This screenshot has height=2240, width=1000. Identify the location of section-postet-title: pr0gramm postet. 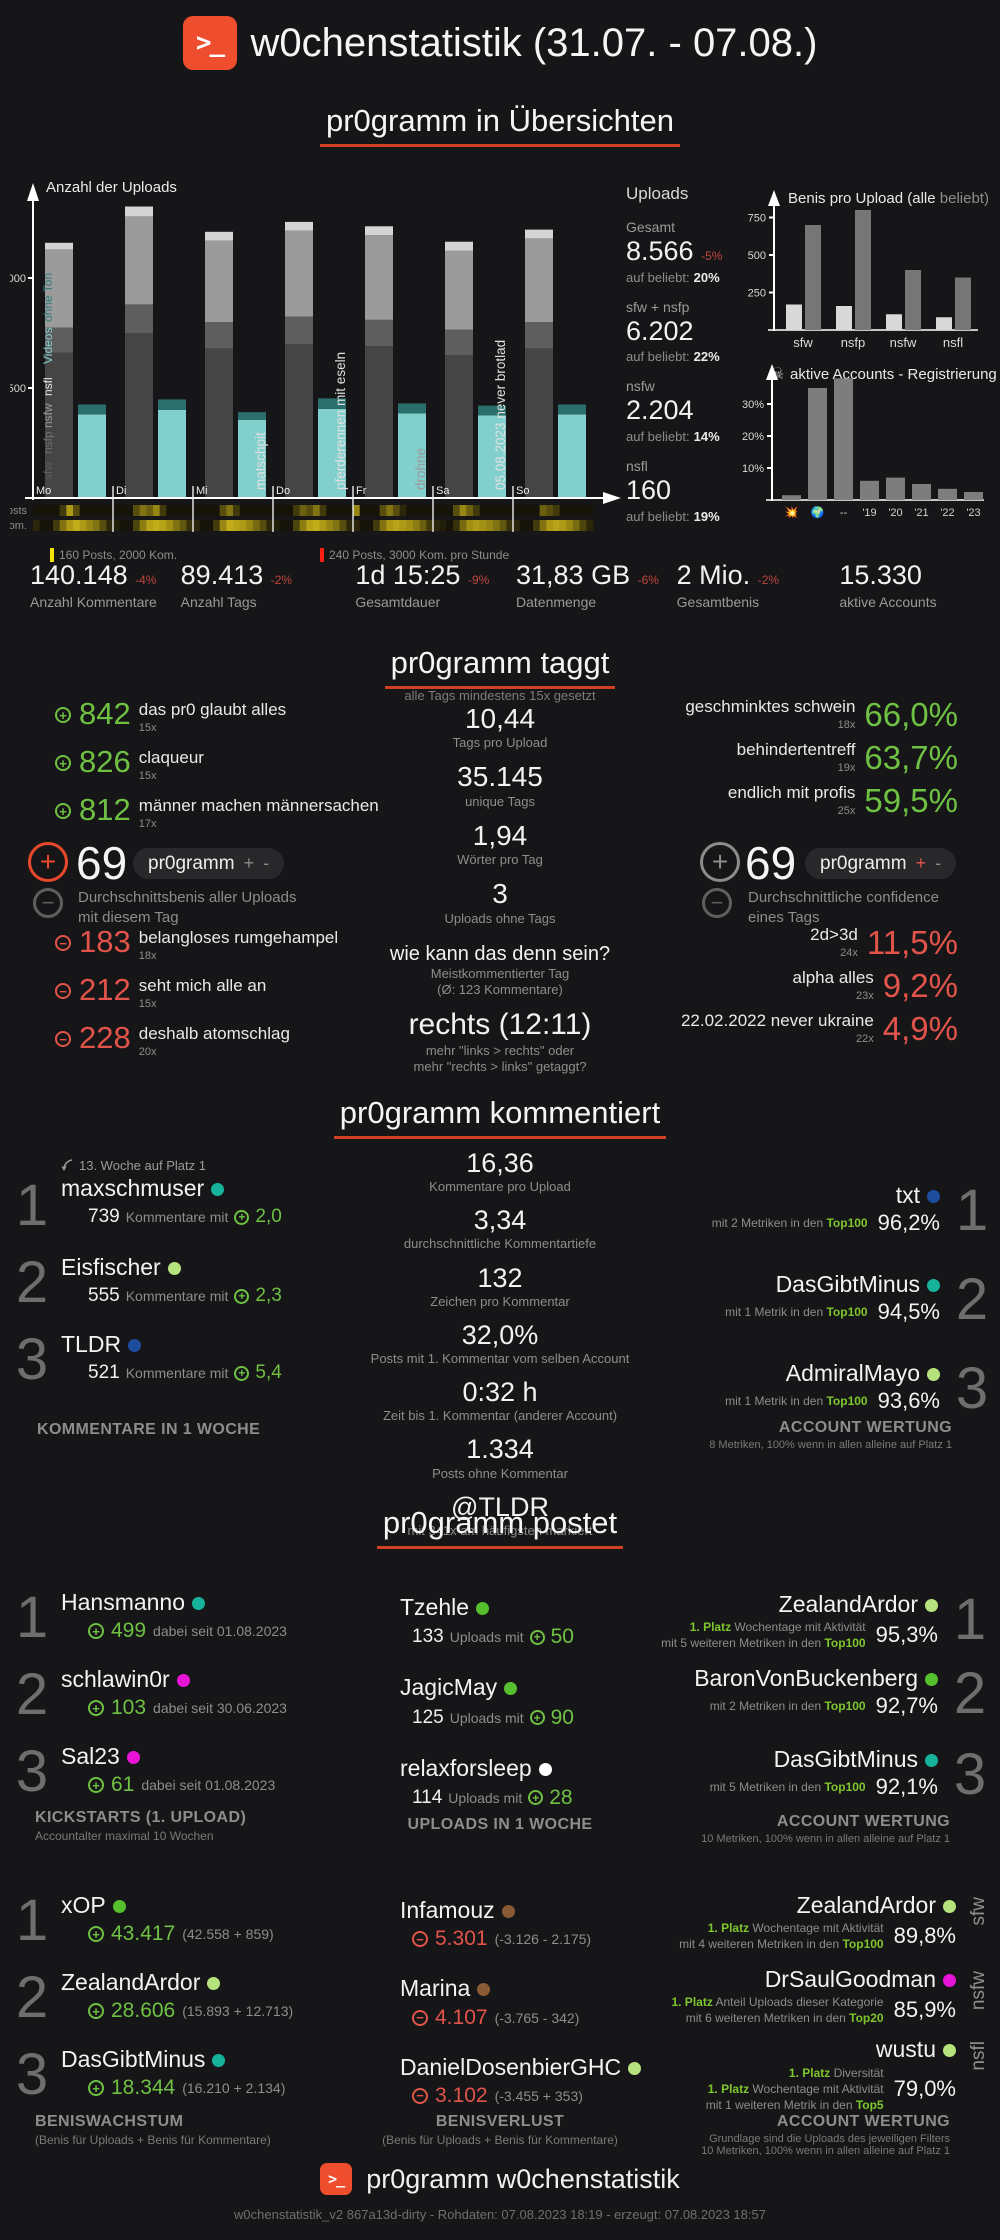
(500, 1527).